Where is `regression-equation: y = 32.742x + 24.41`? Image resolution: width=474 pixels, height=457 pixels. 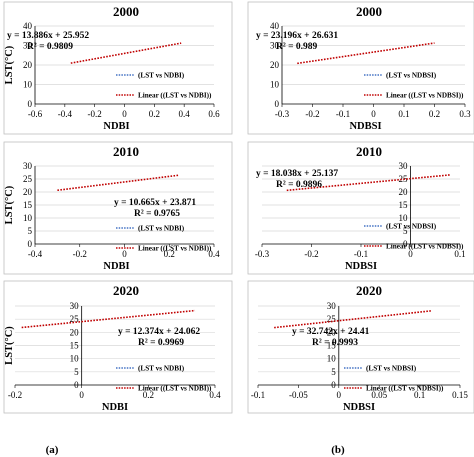
regression-equation: y = 32.742x + 24.41 is located at coordinates (331, 332).